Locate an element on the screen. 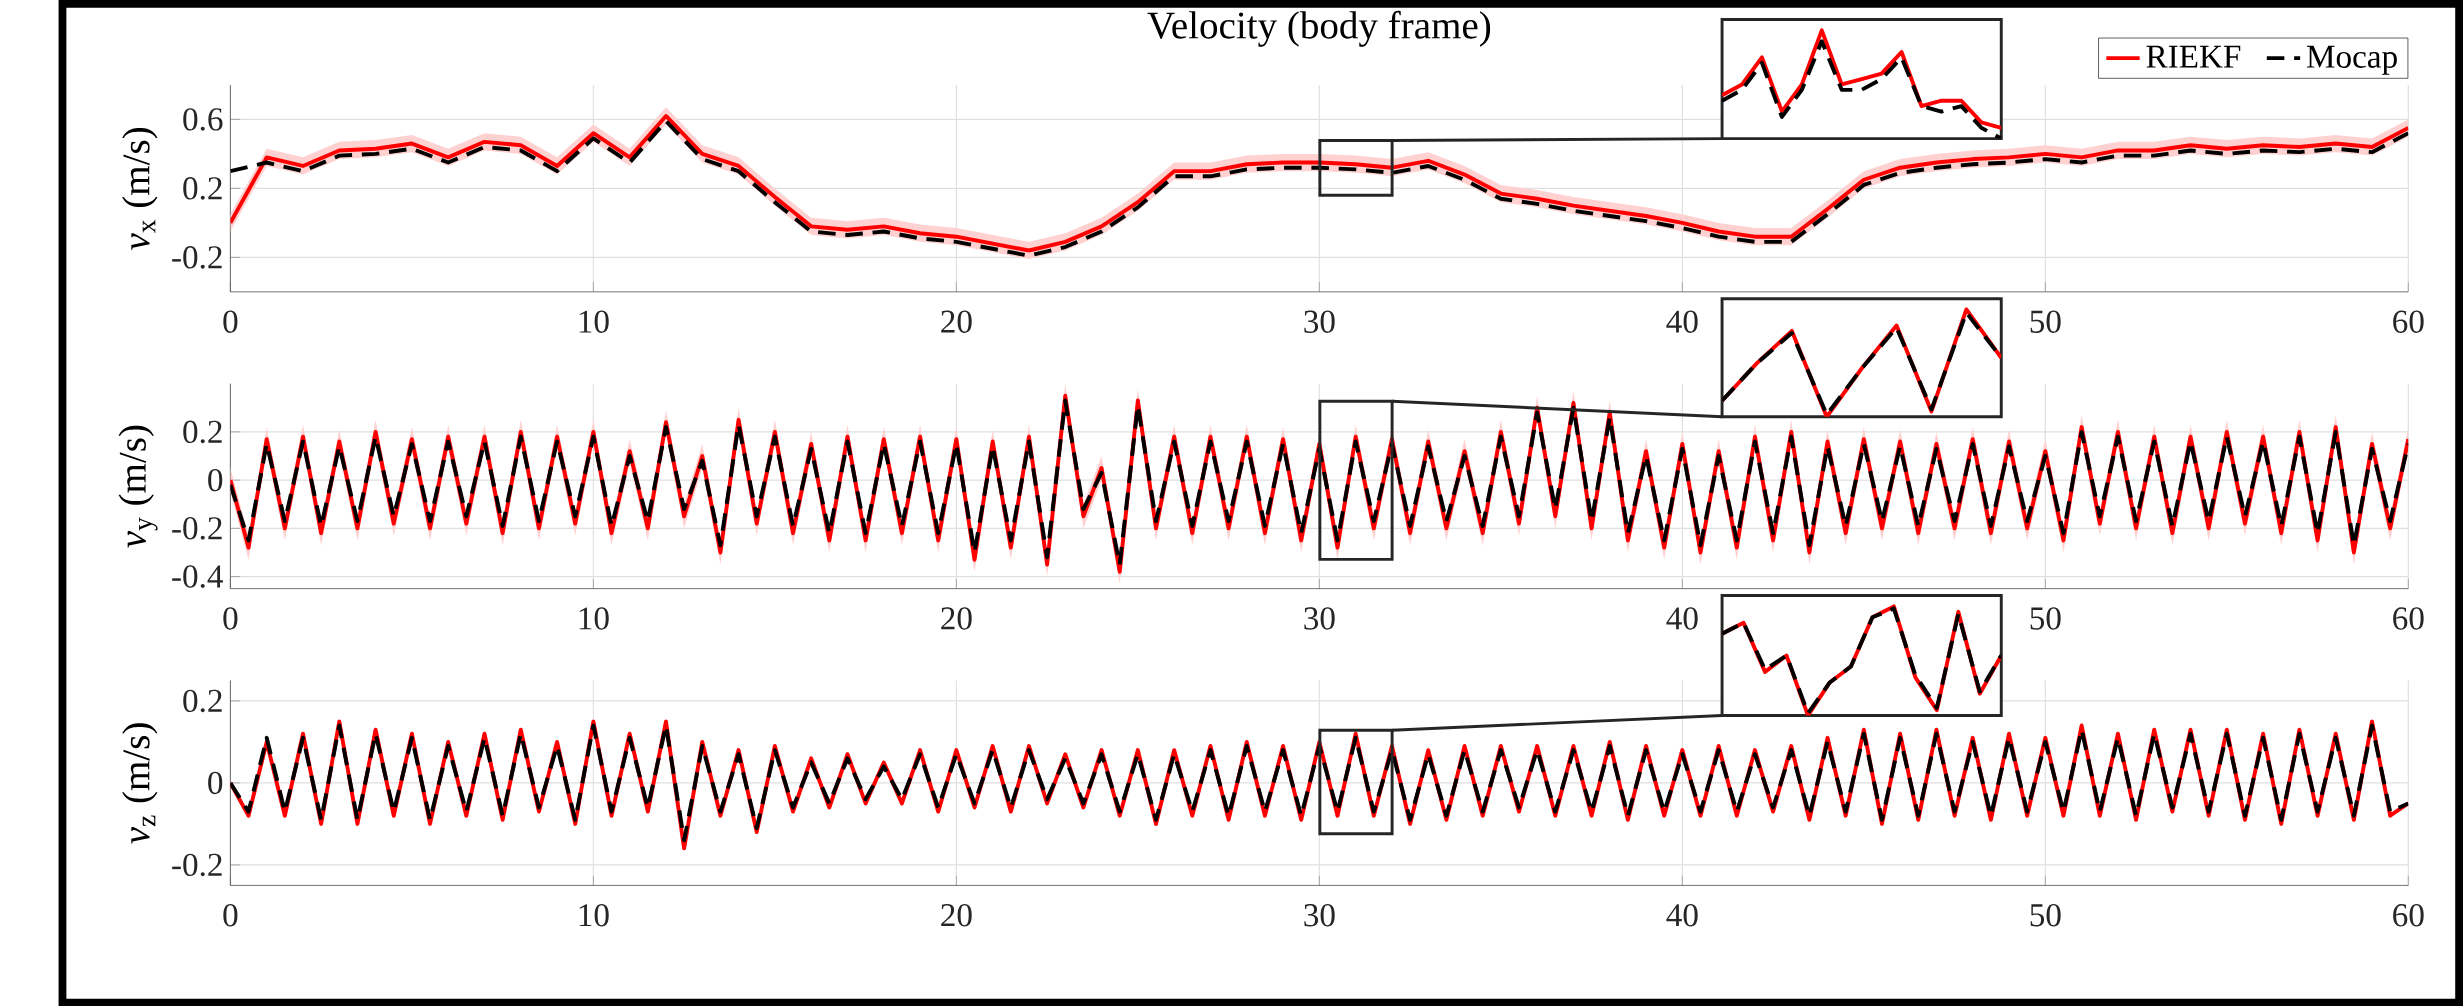 The height and width of the screenshot is (1006, 2463). y-tick-label: 0.6 is located at coordinates (203, 119).